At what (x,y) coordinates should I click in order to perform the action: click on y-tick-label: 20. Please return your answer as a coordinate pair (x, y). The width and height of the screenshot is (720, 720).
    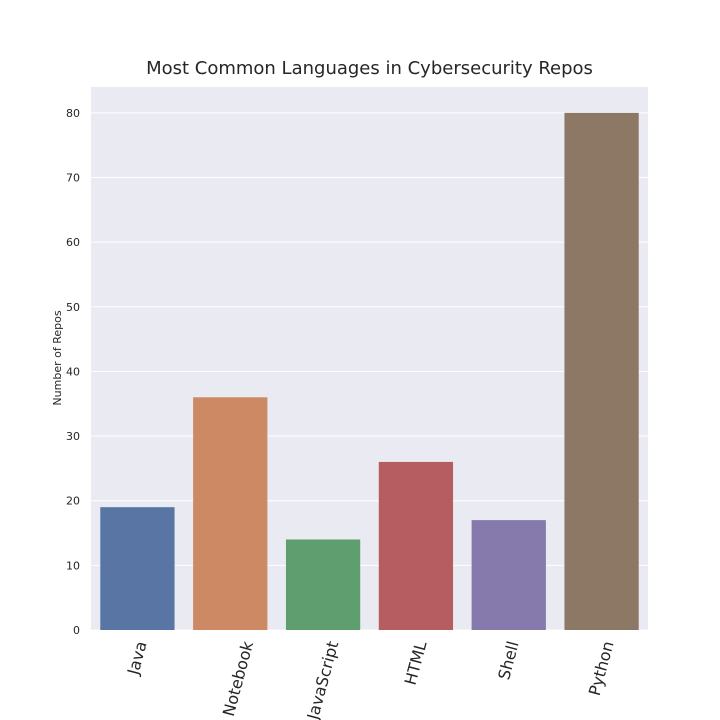
    Looking at the image, I should click on (73, 501).